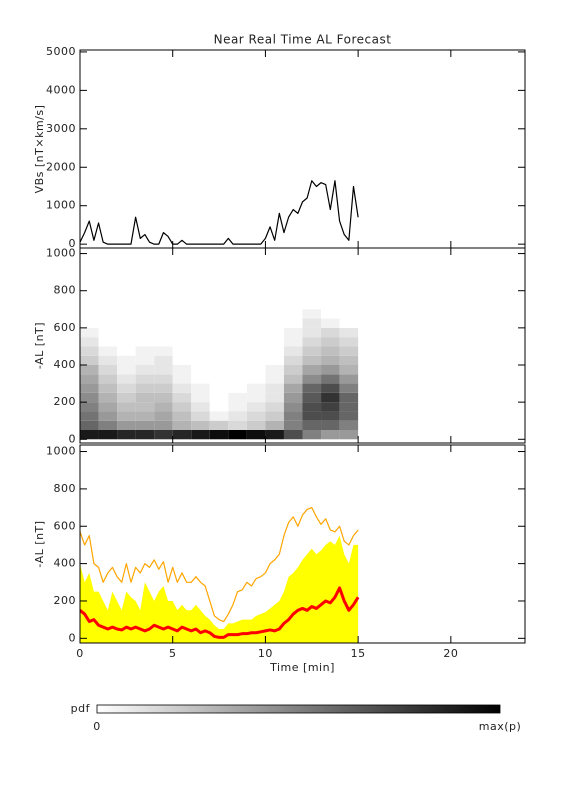 The width and height of the screenshot is (576, 792). What do you see at coordinates (65, 401) in the screenshot?
I see `y-tick-label: 200` at bounding box center [65, 401].